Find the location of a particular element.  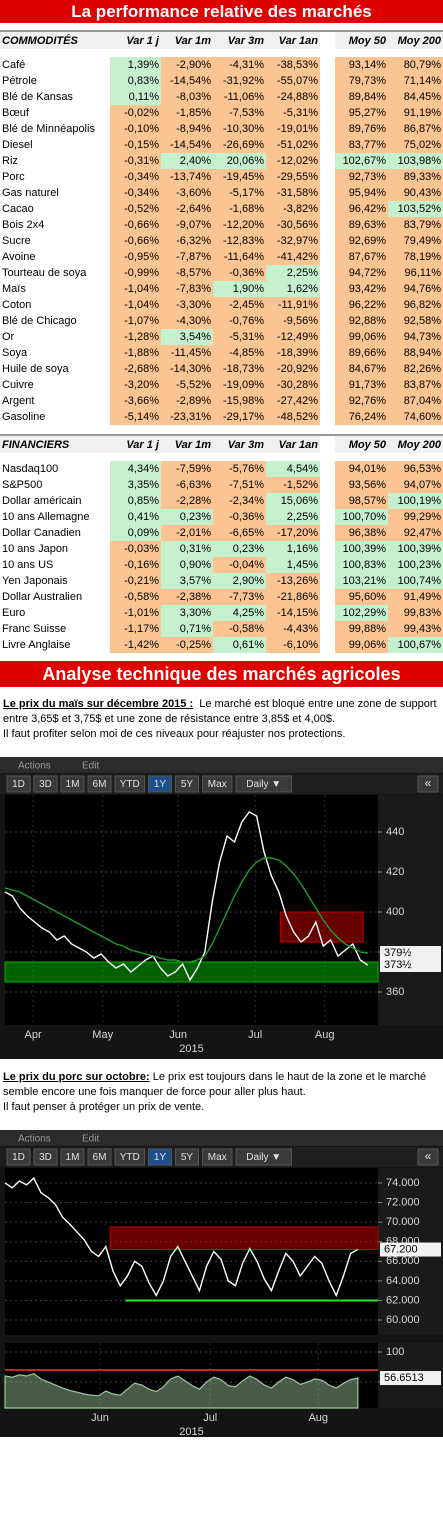

cell: -1,04% is located at coordinates (135, 305).